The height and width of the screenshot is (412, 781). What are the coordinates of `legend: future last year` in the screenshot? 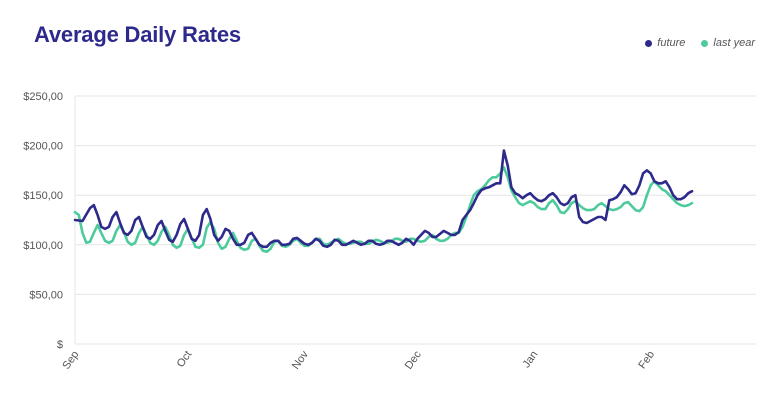 It's located at (700, 43).